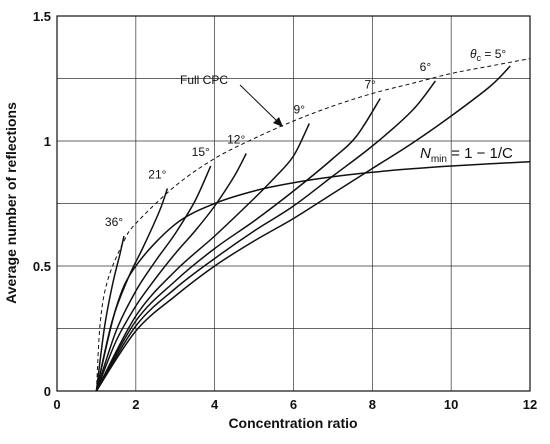 Image resolution: width=550 pixels, height=444 pixels. What do you see at coordinates (236, 140) in the screenshot?
I see `series-label-12: 12°` at bounding box center [236, 140].